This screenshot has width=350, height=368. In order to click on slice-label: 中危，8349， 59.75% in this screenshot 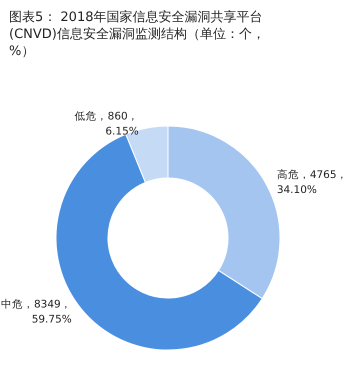, I will do `click(36, 312)`.